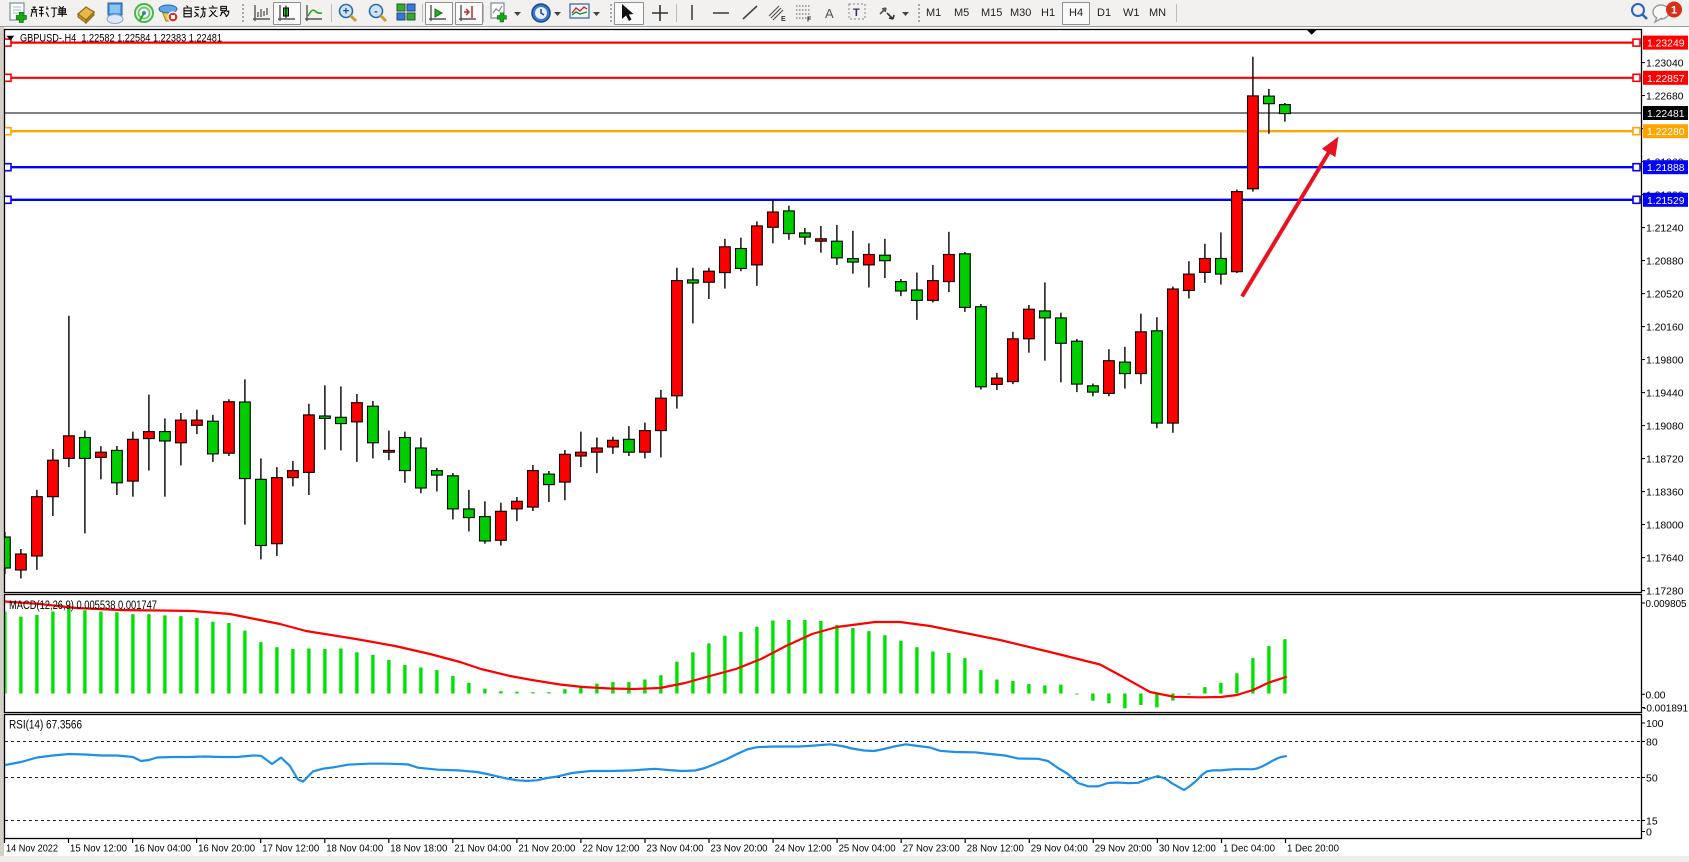 The width and height of the screenshot is (1689, 862). What do you see at coordinates (1665, 394) in the screenshot?
I see `svg-text: 1.19440` at bounding box center [1665, 394].